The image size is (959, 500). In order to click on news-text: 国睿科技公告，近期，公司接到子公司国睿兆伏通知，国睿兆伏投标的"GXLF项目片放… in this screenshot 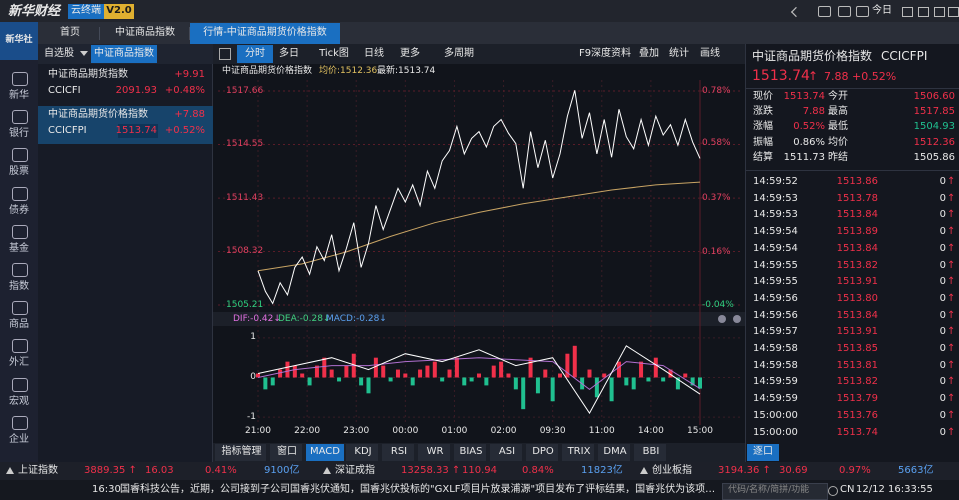, I will do `click(419, 489)`.